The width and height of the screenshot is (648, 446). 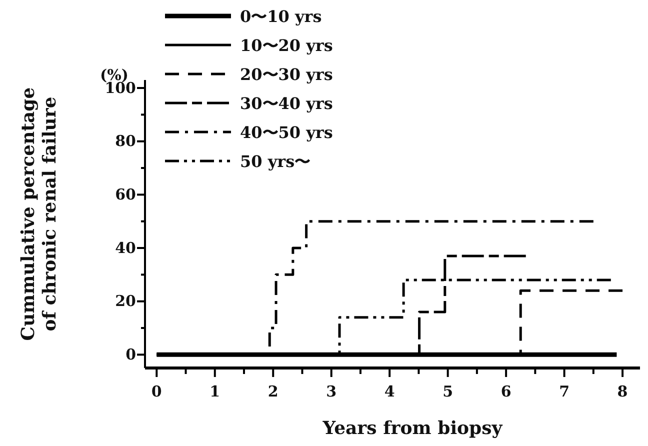 I want to click on legend-label: 20〜30 yrs, so click(x=286, y=74).